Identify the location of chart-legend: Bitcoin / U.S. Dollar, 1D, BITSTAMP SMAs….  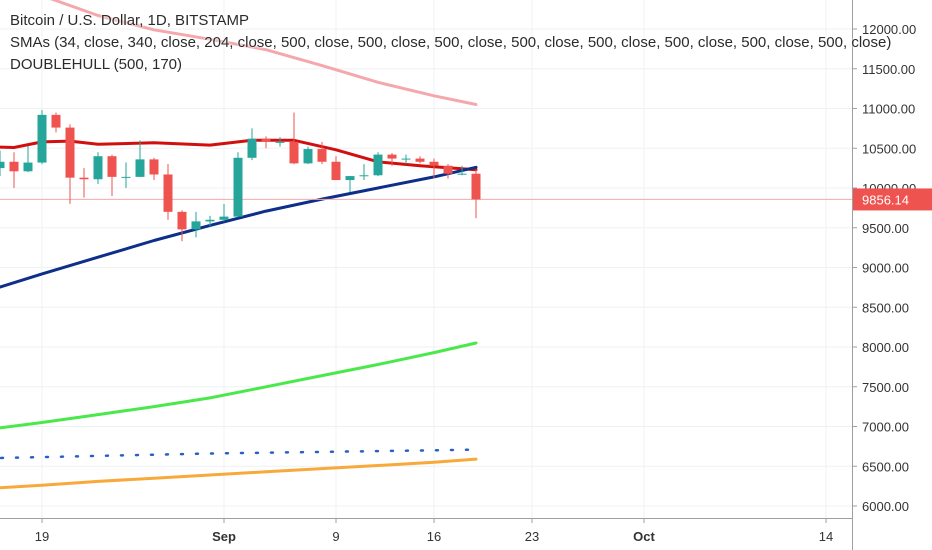
(450, 43).